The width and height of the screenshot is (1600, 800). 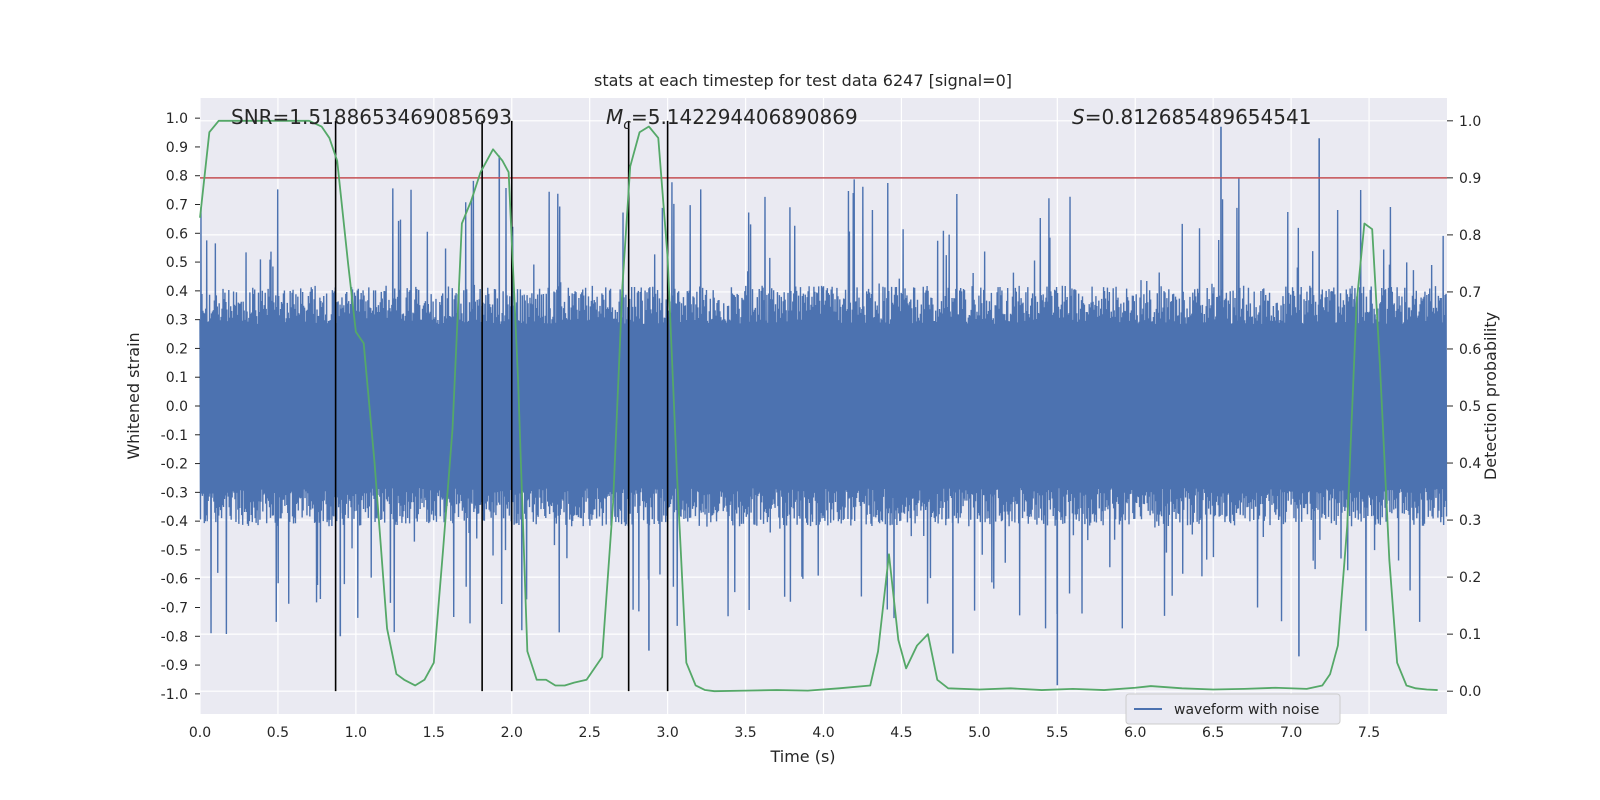 I want to click on x-tick-label: 6.0, so click(x=1135, y=733).